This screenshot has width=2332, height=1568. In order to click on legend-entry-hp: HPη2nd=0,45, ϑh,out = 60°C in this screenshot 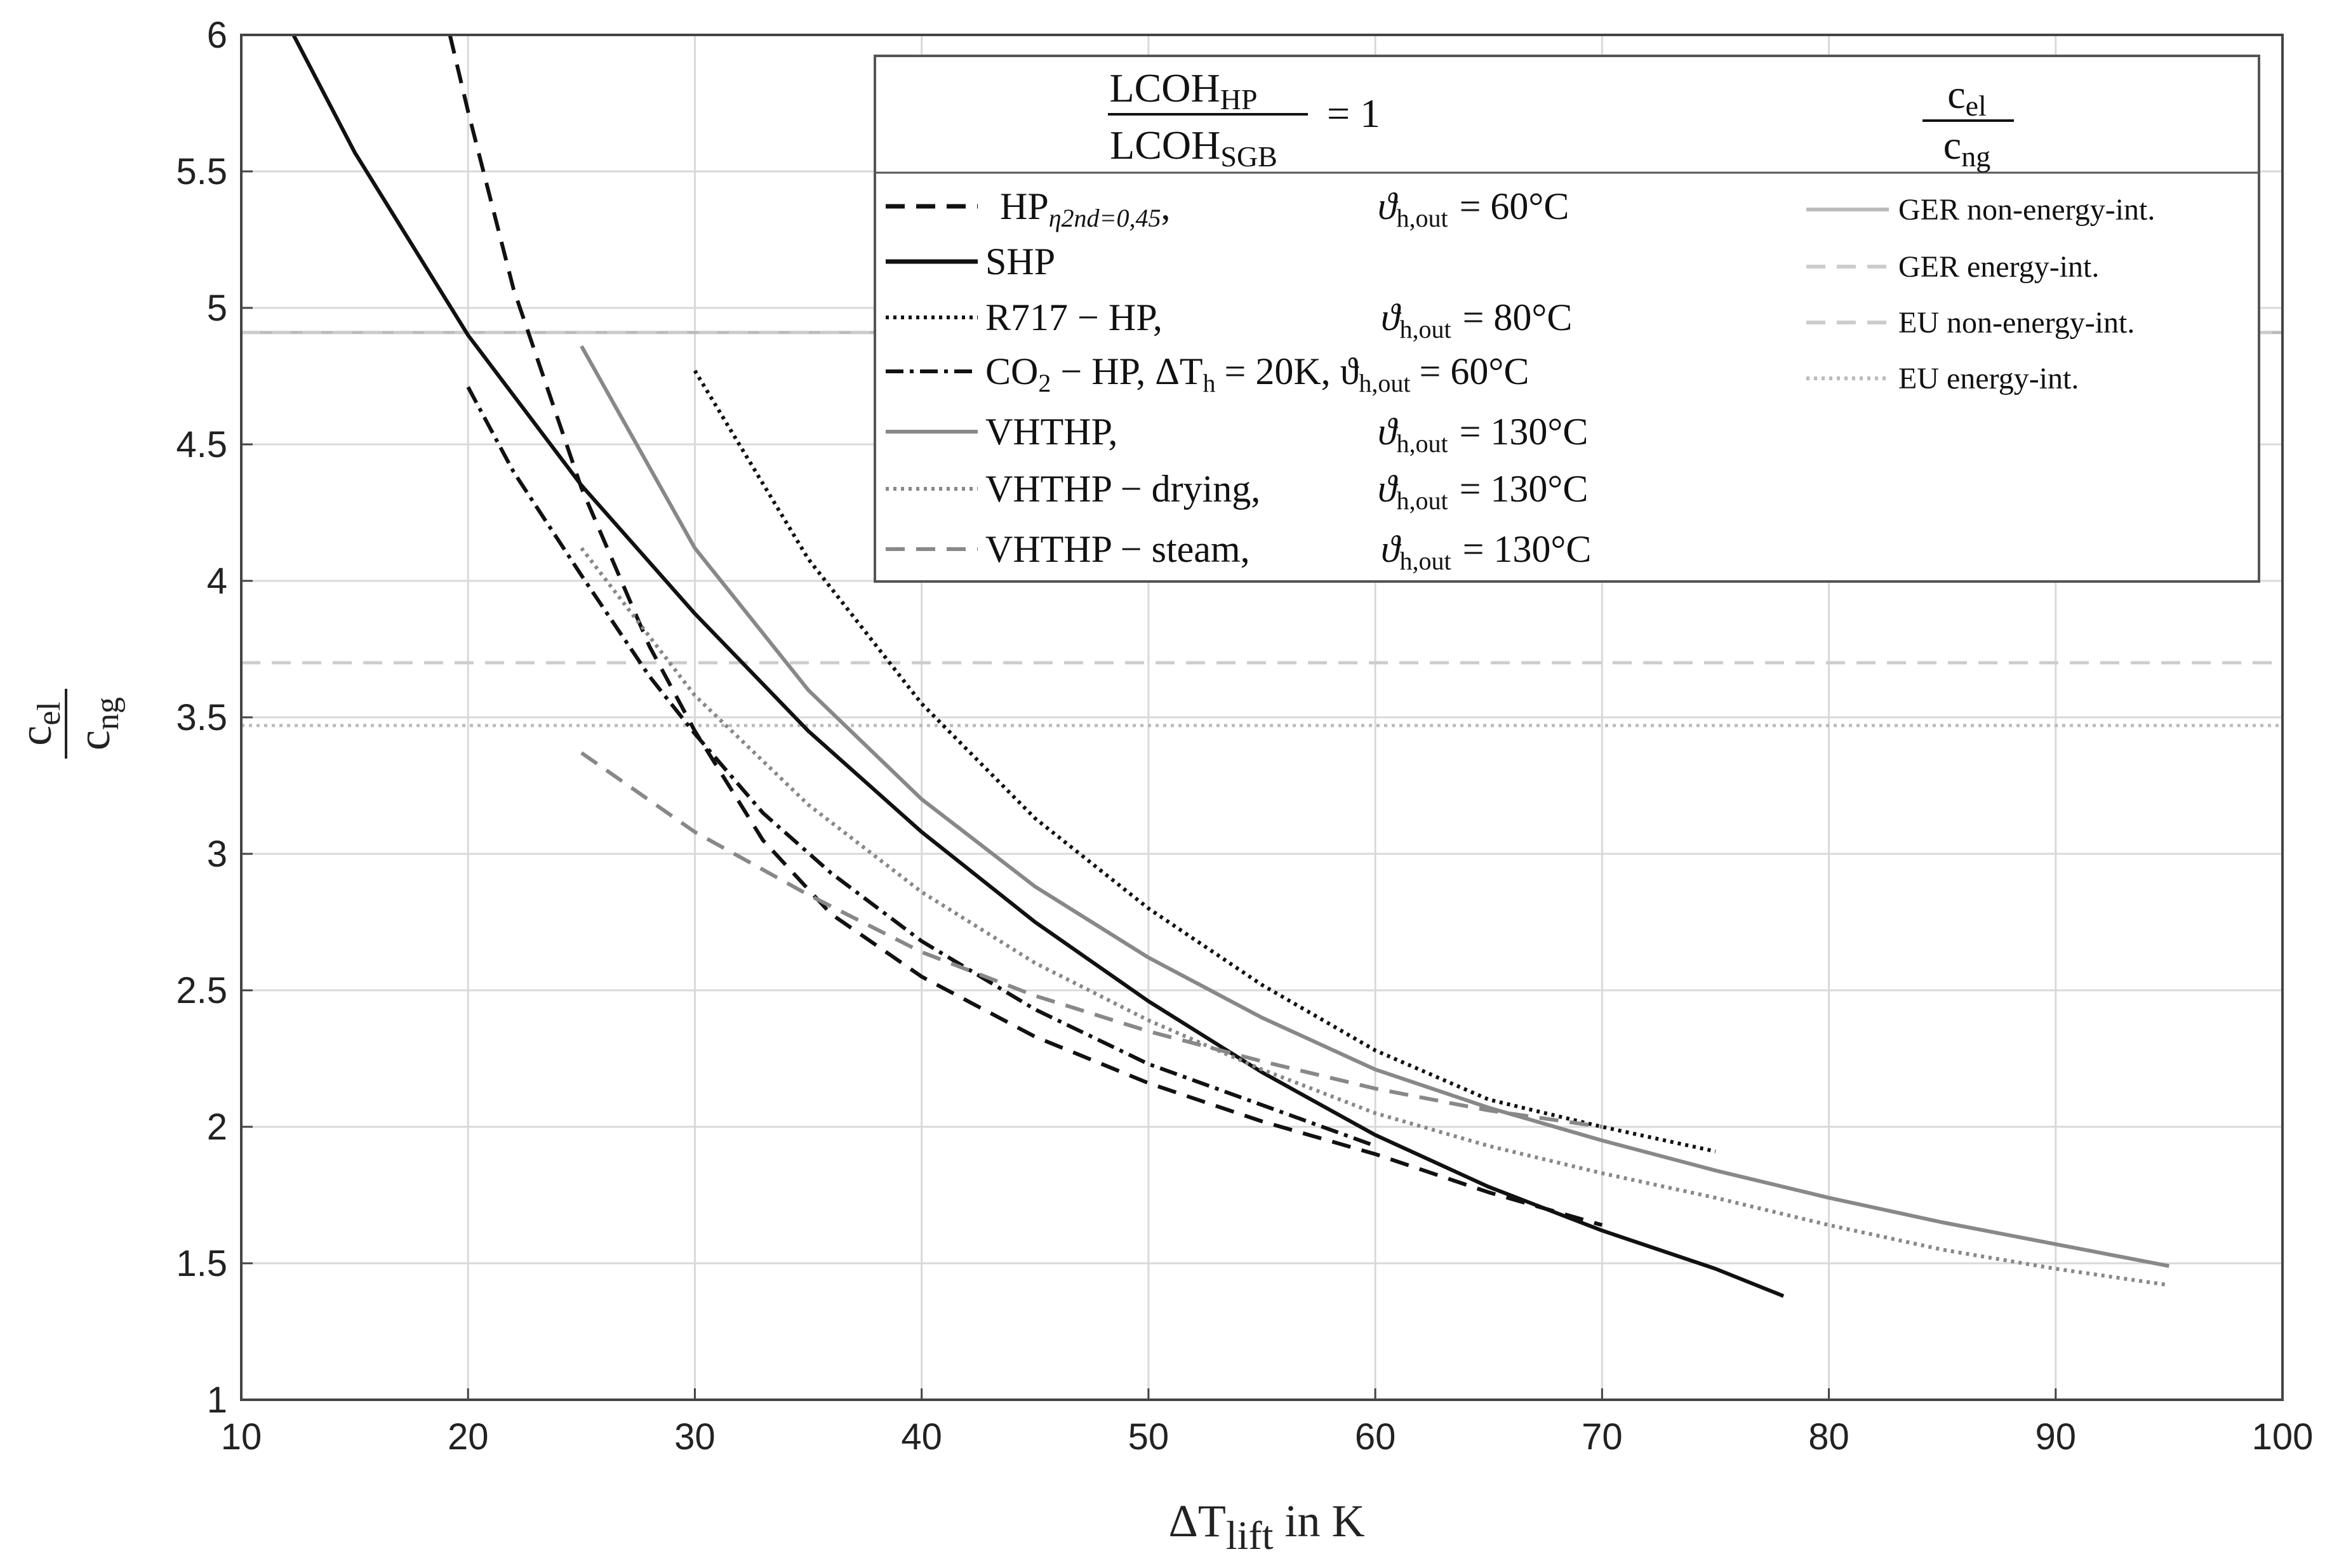, I will do `click(1227, 208)`.